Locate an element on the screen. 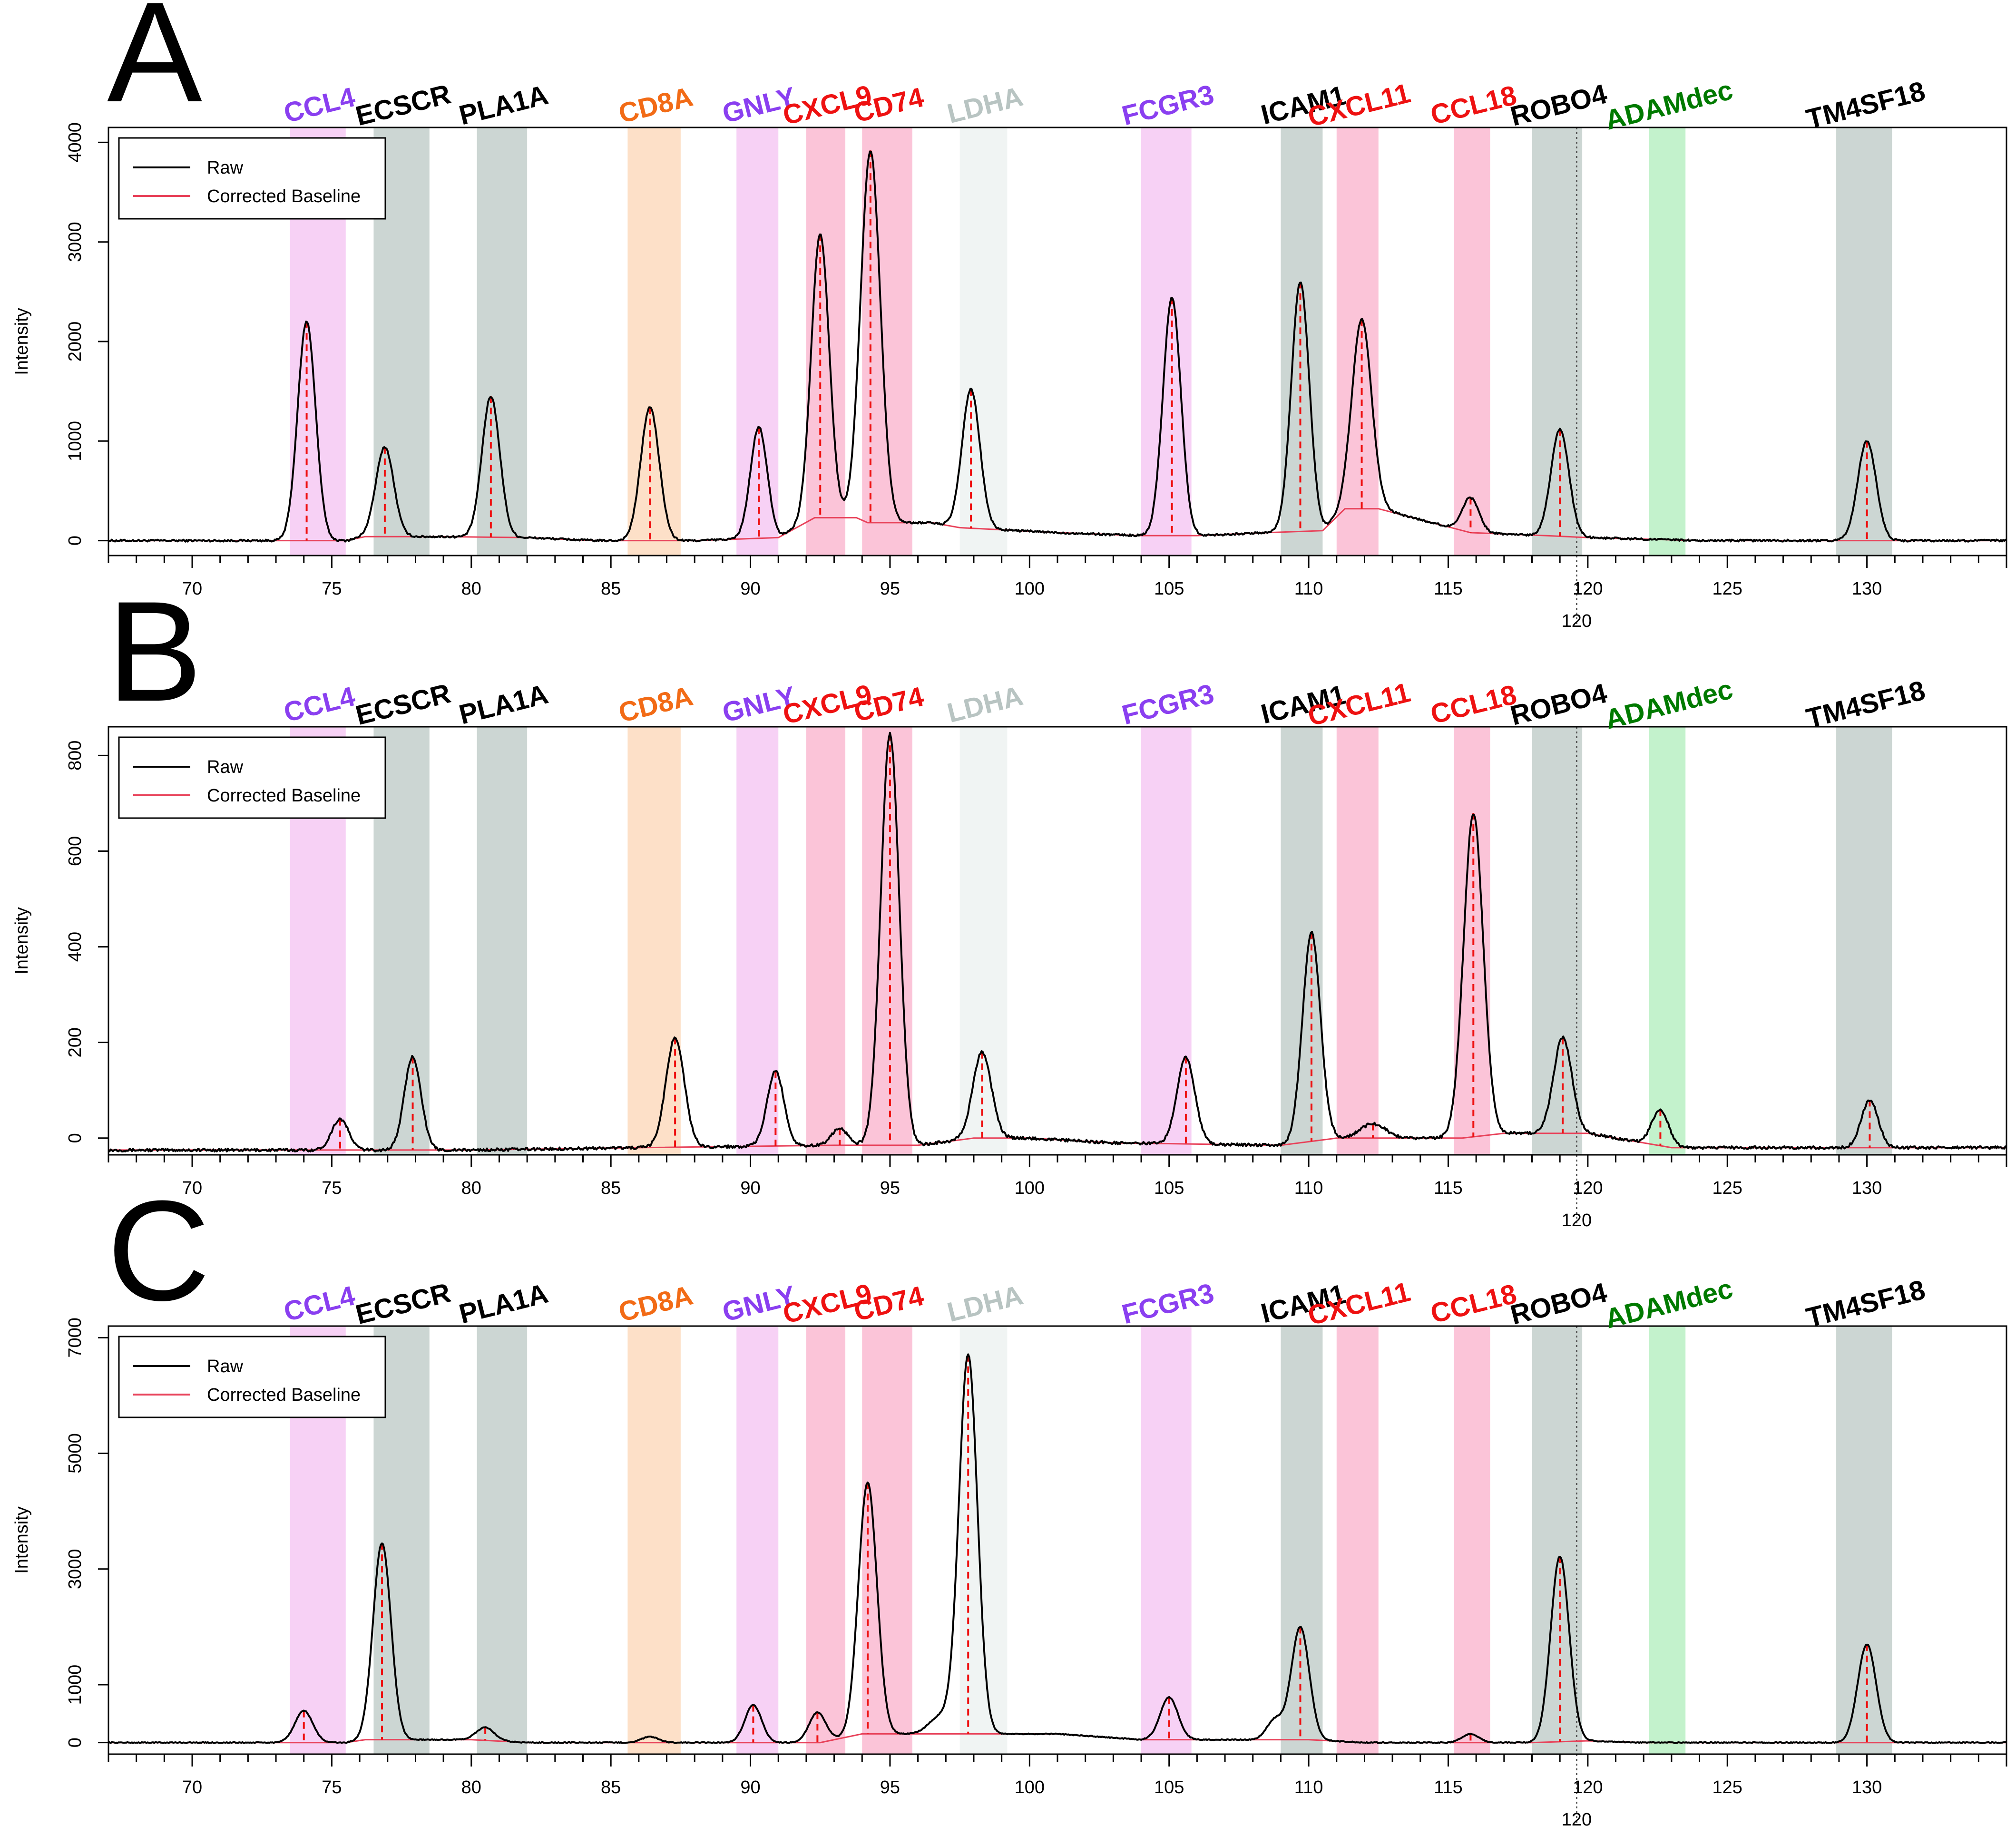 The height and width of the screenshot is (1835, 2016). panel-label-c: C is located at coordinates (158, 1251).